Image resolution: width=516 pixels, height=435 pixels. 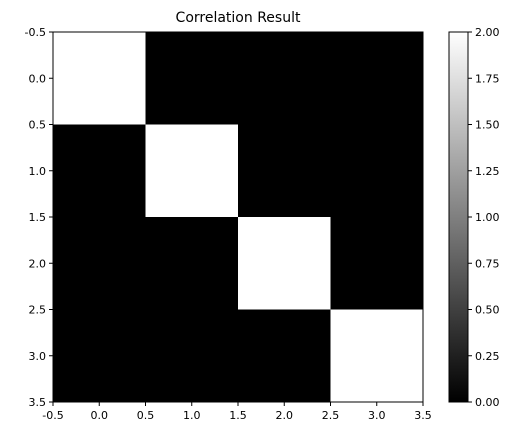 I want to click on x-tick-label: 2.0, so click(x=285, y=415).